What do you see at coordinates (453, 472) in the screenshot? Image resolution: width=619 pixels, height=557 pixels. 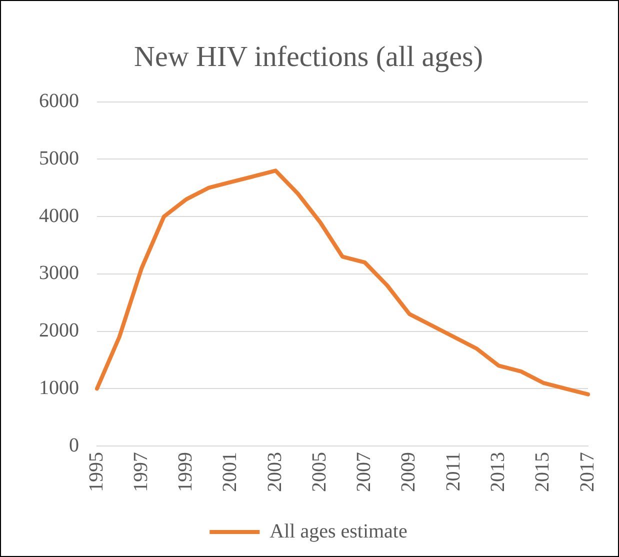 I see `x-tick-label: 2011` at bounding box center [453, 472].